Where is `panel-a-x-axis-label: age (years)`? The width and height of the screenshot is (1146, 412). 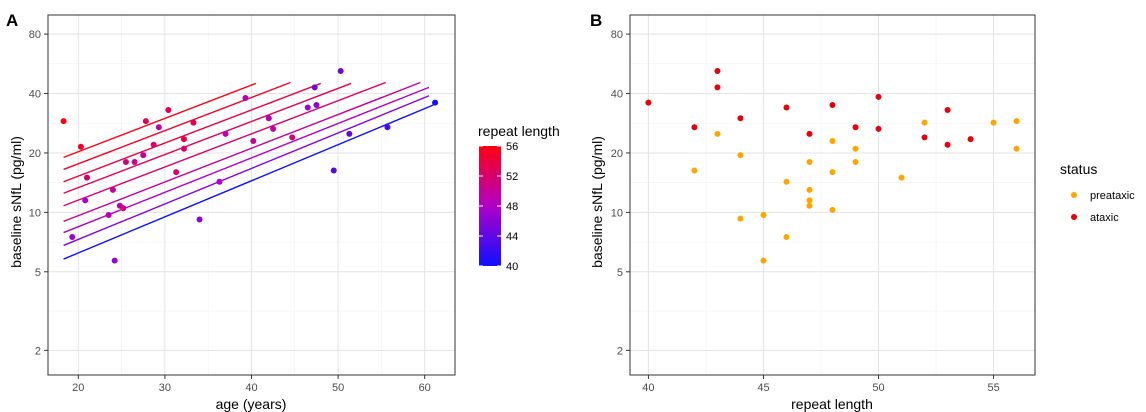 panel-a-x-axis-label: age (years) is located at coordinates (251, 404).